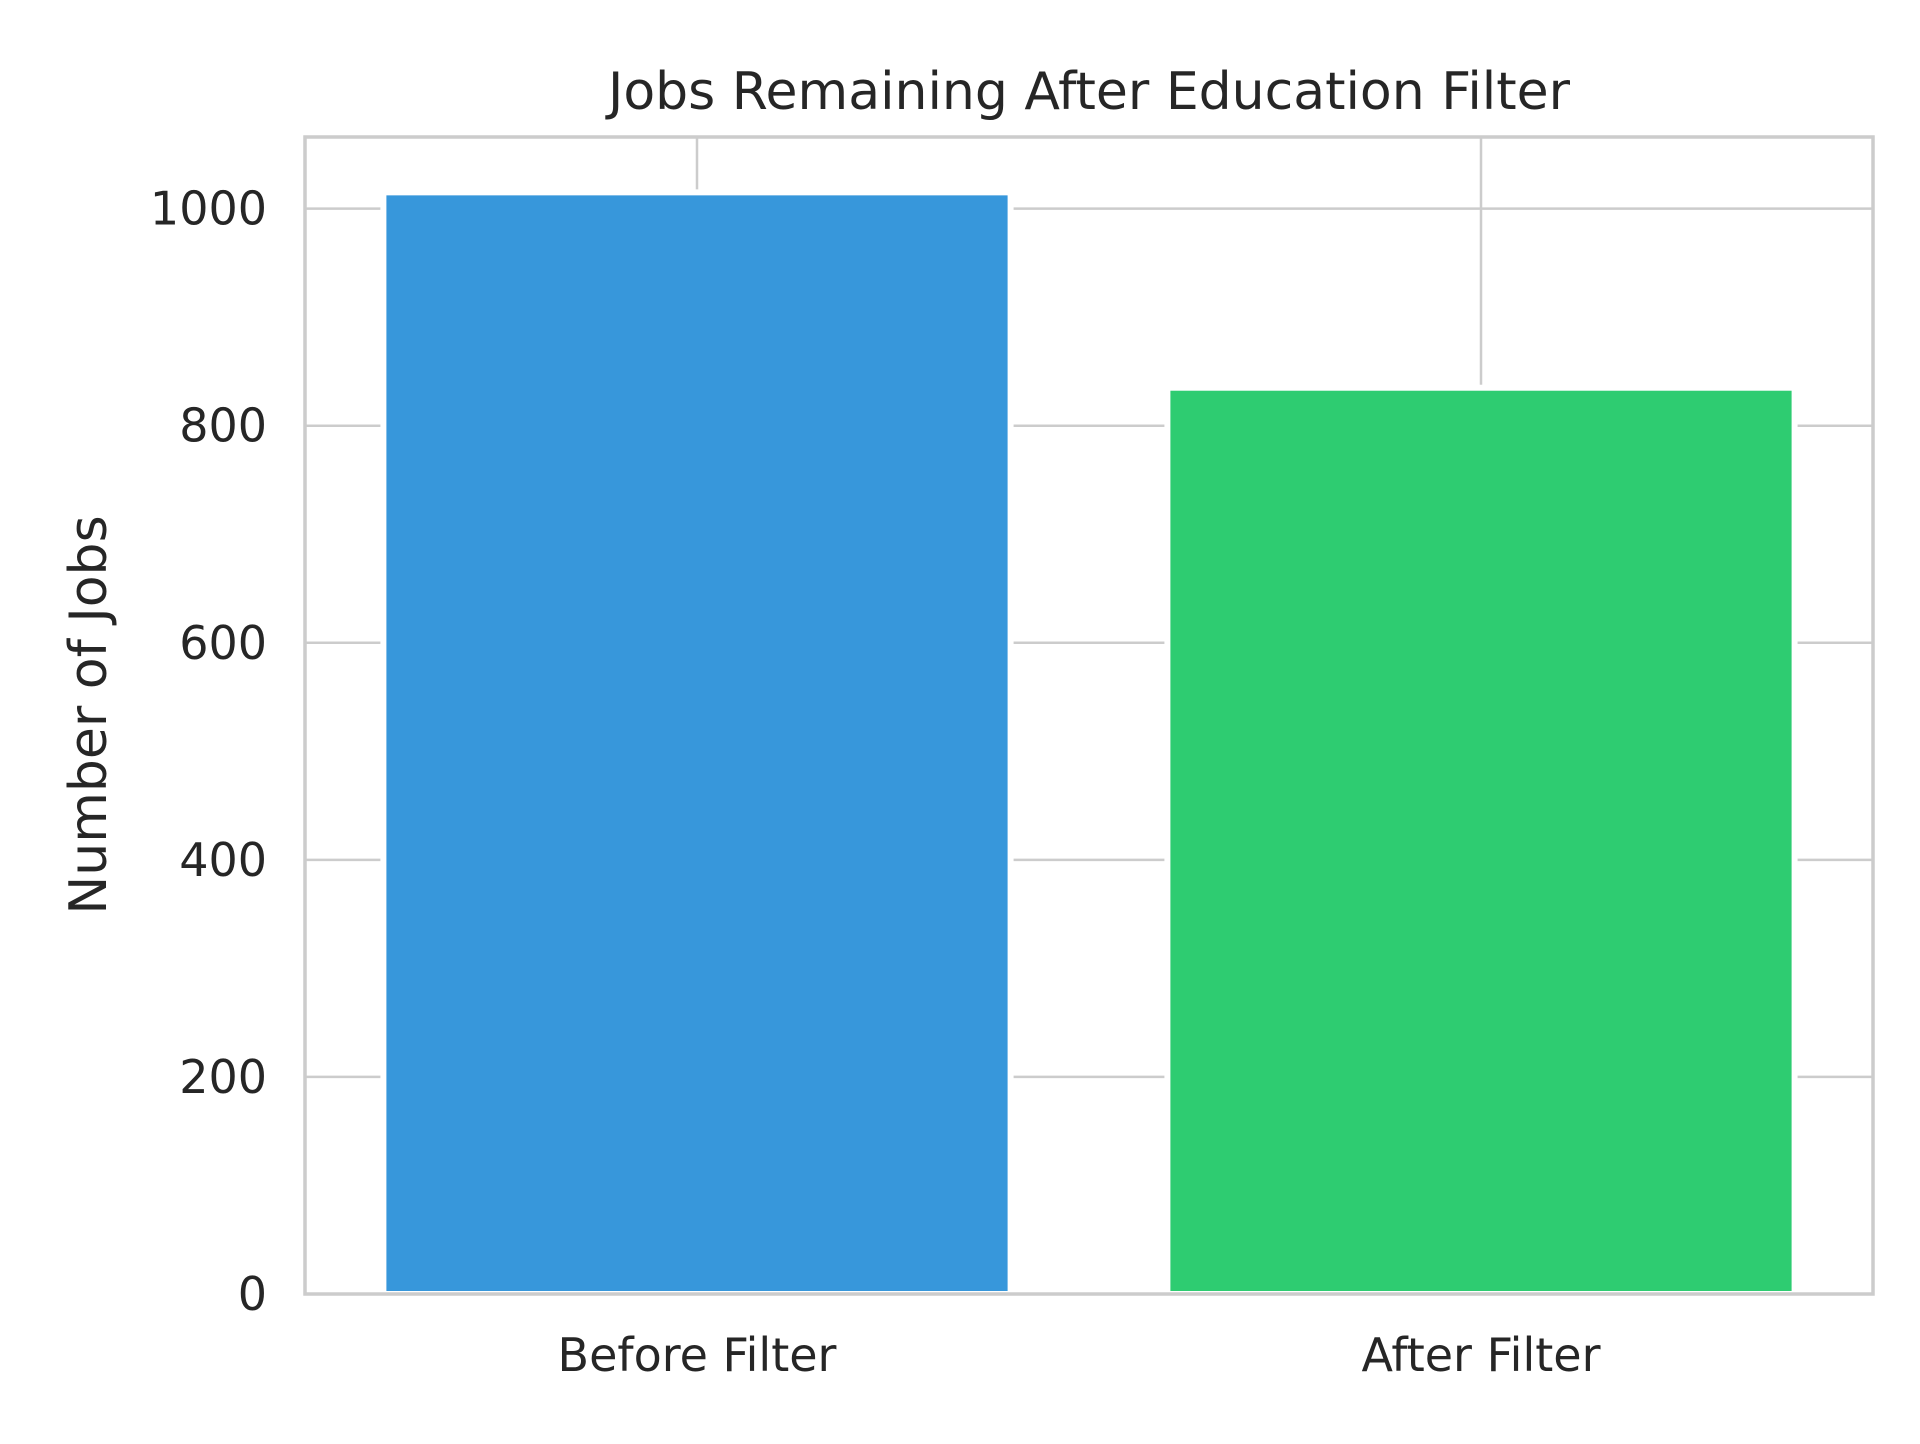 The image size is (1920, 1444). I want to click on y-tick-label: 200, so click(223, 1077).